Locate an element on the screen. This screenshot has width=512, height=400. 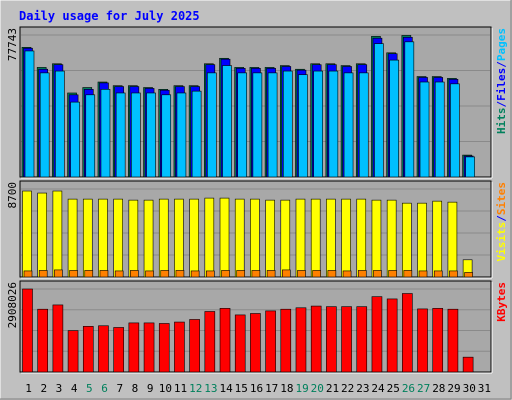
x-tick-day-1: 1 is located at coordinates (28, 388).